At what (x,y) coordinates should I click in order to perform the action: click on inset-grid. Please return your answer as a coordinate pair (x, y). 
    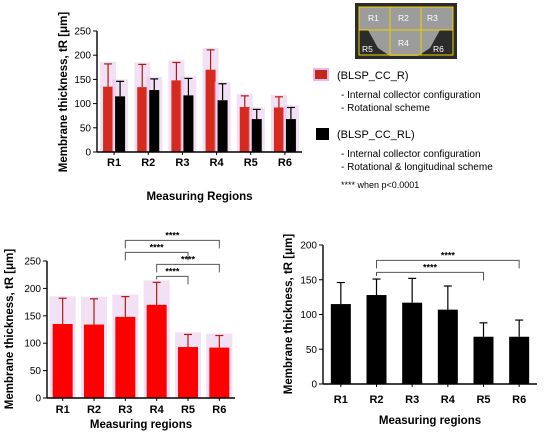
    Looking at the image, I should click on (406, 31).